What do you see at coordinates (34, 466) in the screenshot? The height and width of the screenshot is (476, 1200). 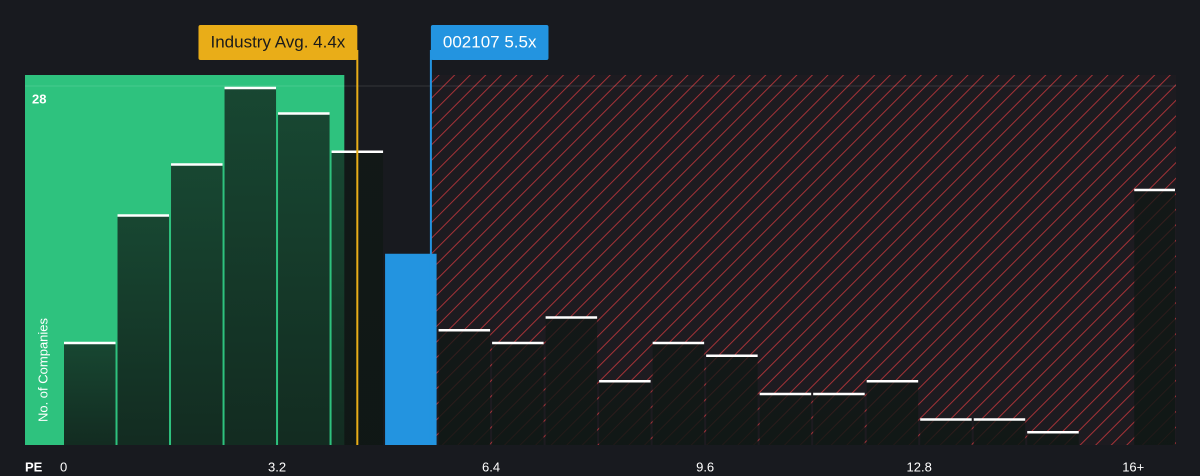 I see `x-axis-label: PE` at bounding box center [34, 466].